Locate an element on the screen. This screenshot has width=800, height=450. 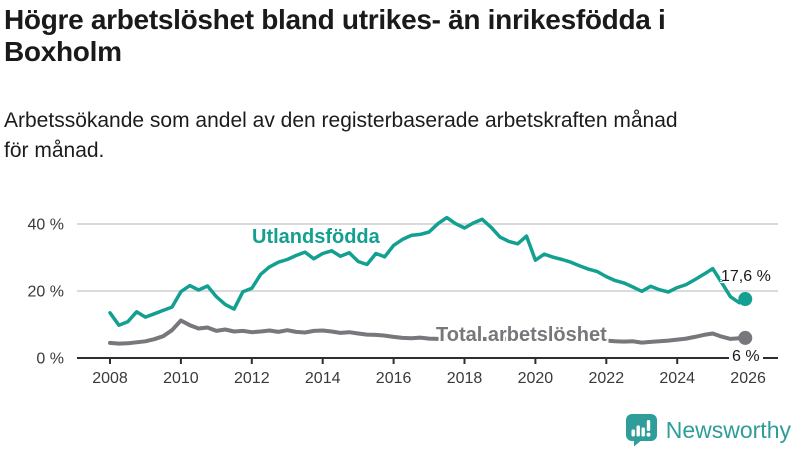
bar-icon-small is located at coordinates (633, 433).